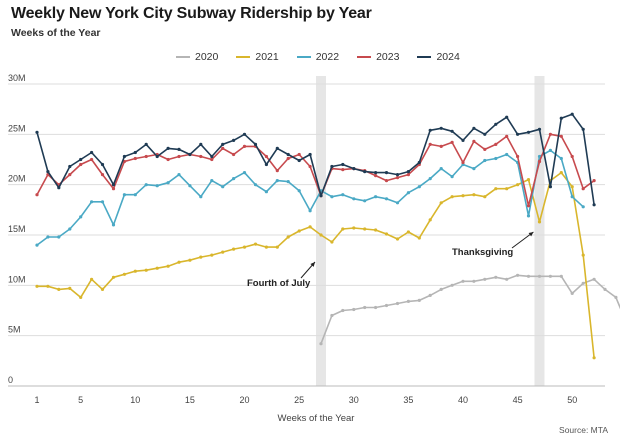 This screenshot has width=620, height=446. I want to click on x-tick-label: 25, so click(299, 400).